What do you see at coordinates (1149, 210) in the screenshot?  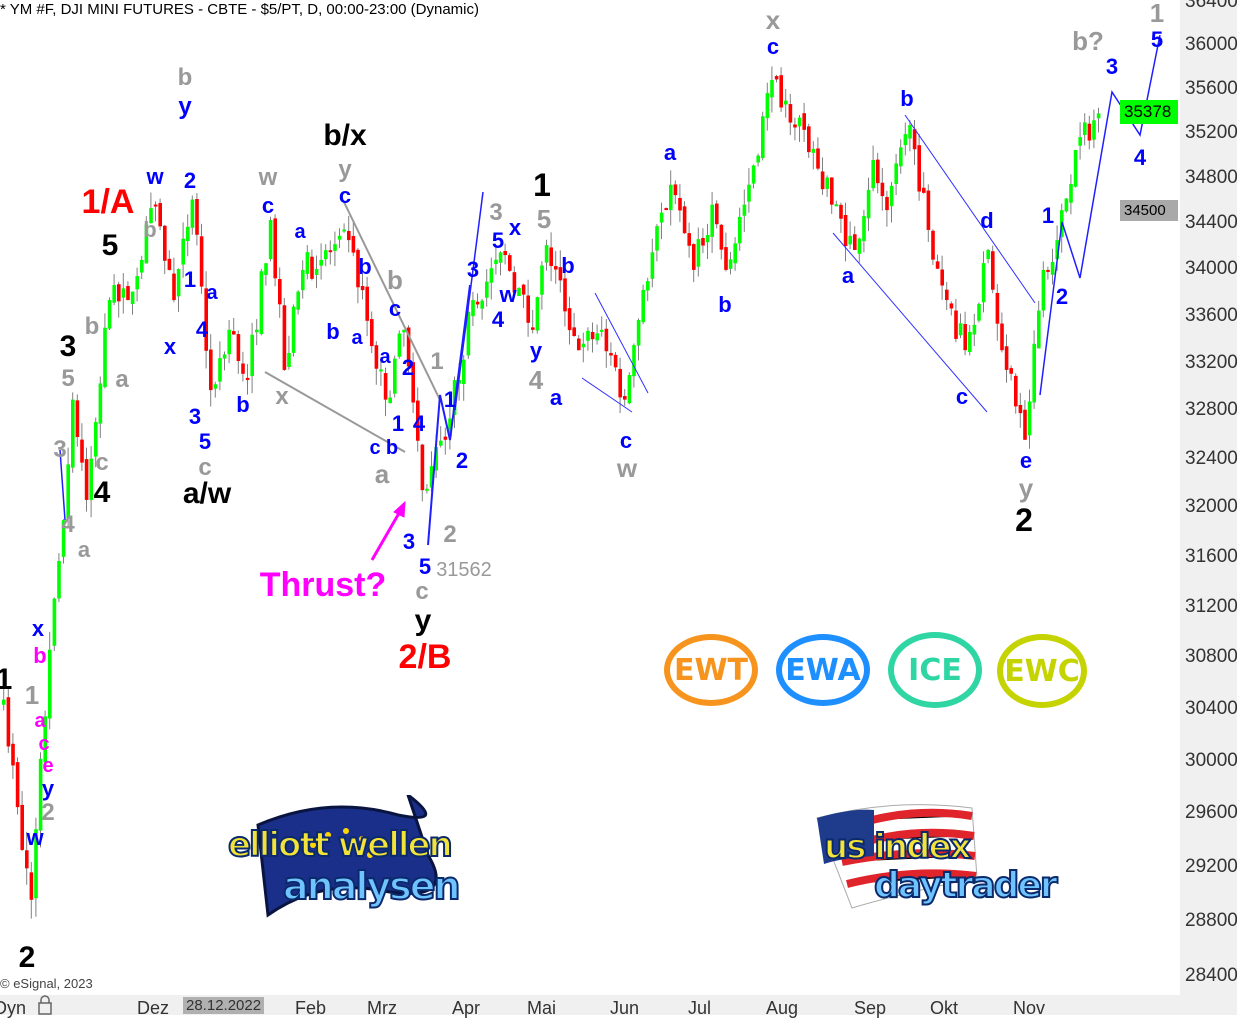 I see `level-price-tag: 34500` at bounding box center [1149, 210].